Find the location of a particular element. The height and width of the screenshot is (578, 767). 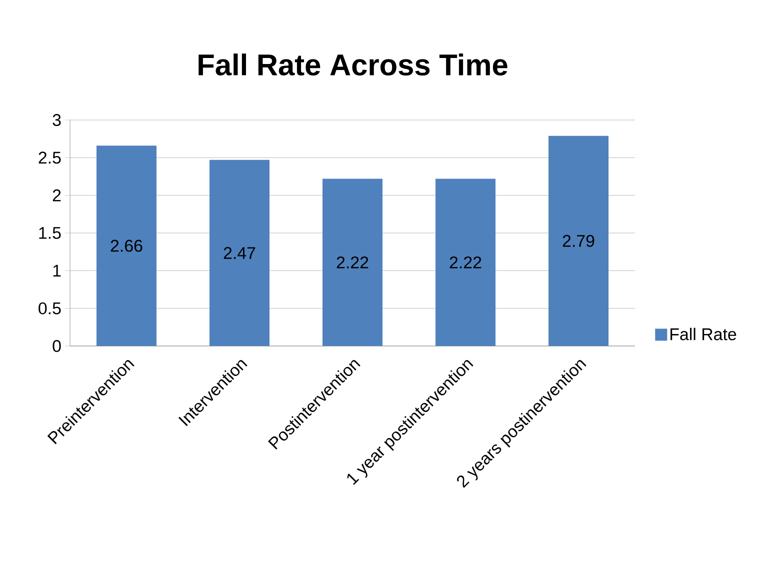

y-tick-label: 0.5 is located at coordinates (49, 308).